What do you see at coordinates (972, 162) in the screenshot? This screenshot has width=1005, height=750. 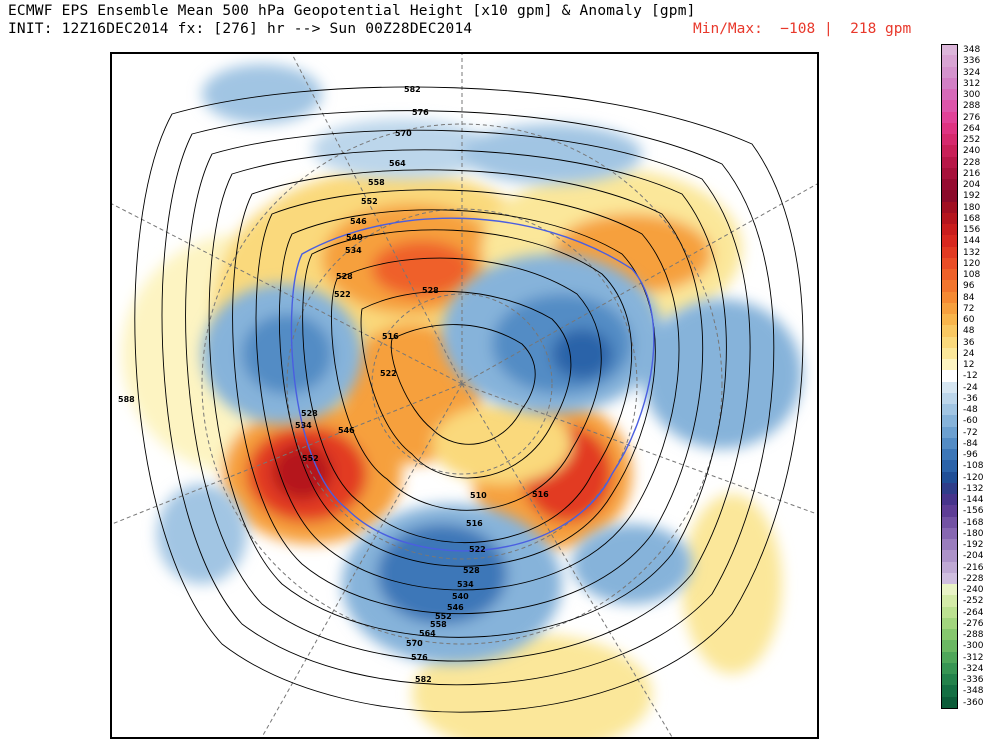 I see `legend-label: 228` at bounding box center [972, 162].